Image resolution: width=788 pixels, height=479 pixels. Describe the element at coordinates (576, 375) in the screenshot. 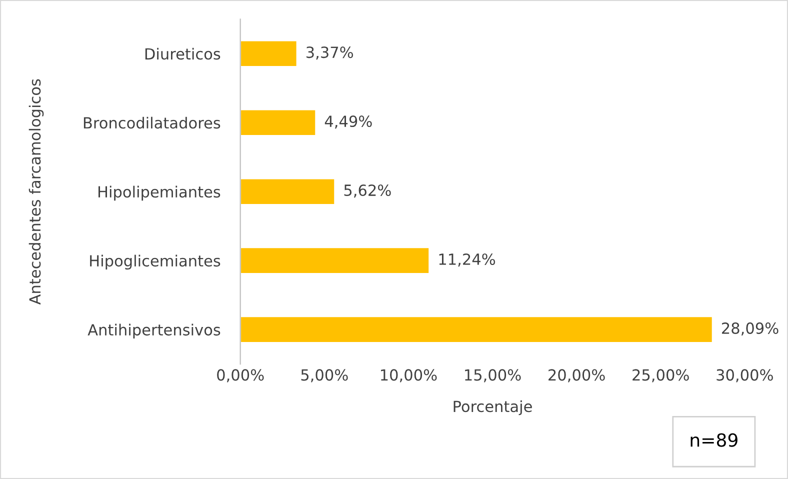

I see `x-tick-label: 20,00%` at that location.